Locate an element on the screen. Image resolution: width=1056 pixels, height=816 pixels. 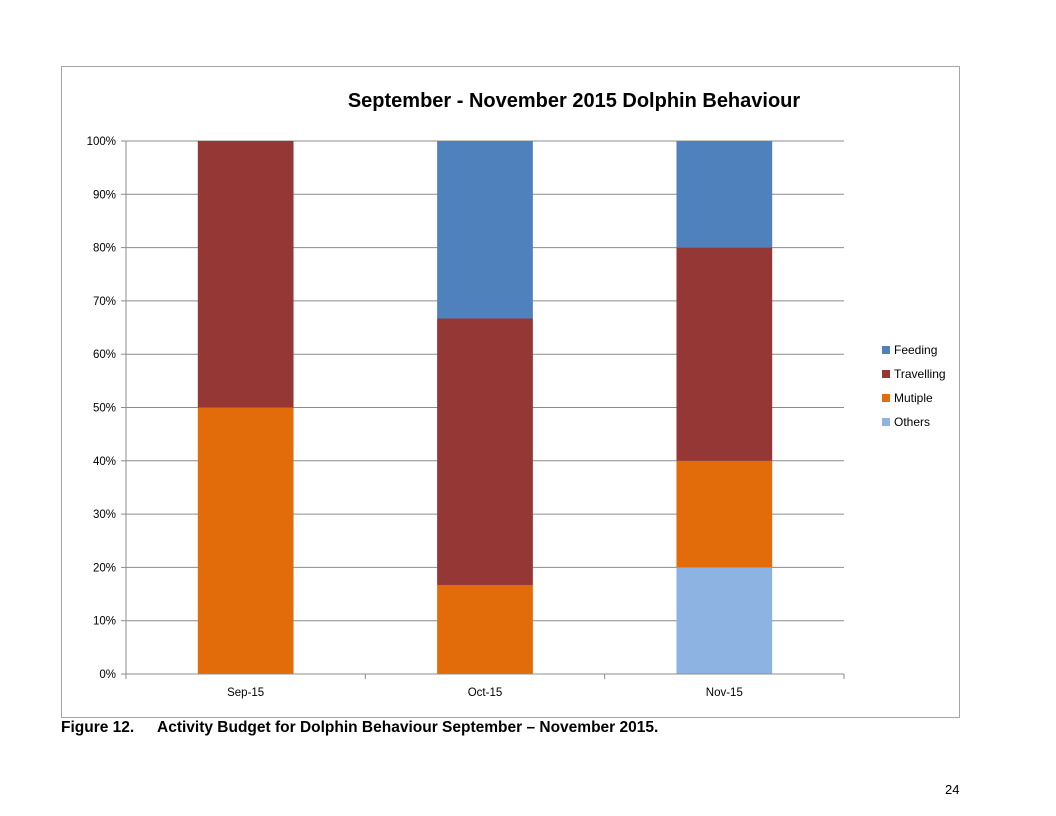
y-tick-label: 100% is located at coordinates (101, 142).